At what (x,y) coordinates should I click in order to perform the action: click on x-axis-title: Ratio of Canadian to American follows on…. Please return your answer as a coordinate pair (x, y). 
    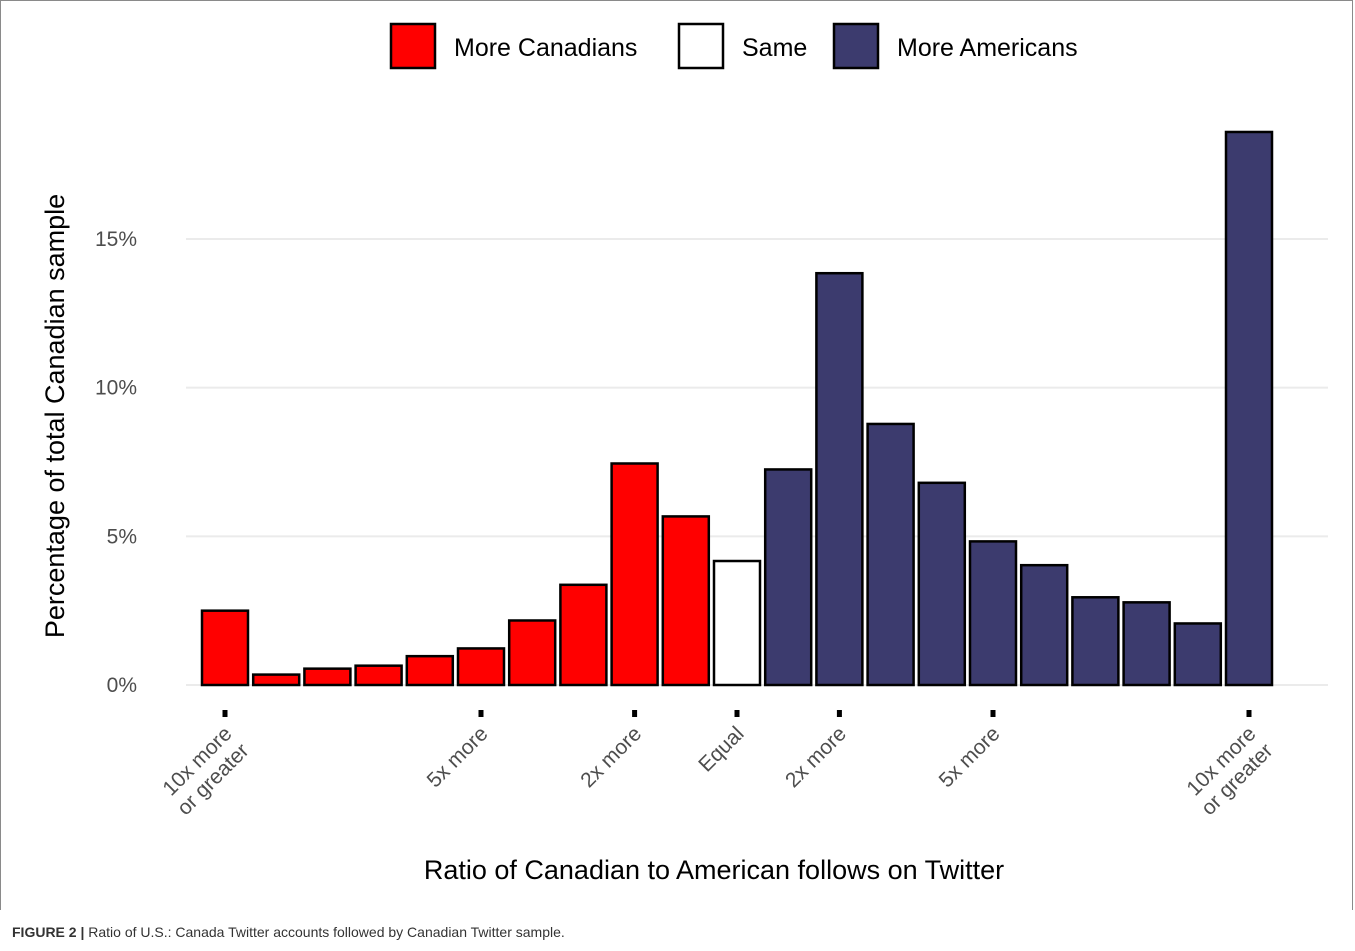
    Looking at the image, I should click on (714, 870).